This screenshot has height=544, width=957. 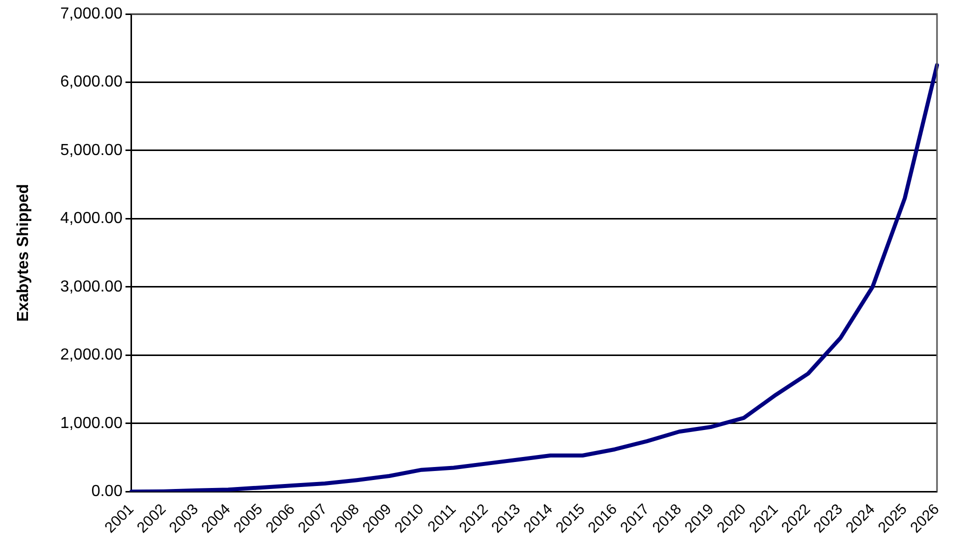 What do you see at coordinates (91, 423) in the screenshot?
I see `y-tick-label: 1,000.00` at bounding box center [91, 423].